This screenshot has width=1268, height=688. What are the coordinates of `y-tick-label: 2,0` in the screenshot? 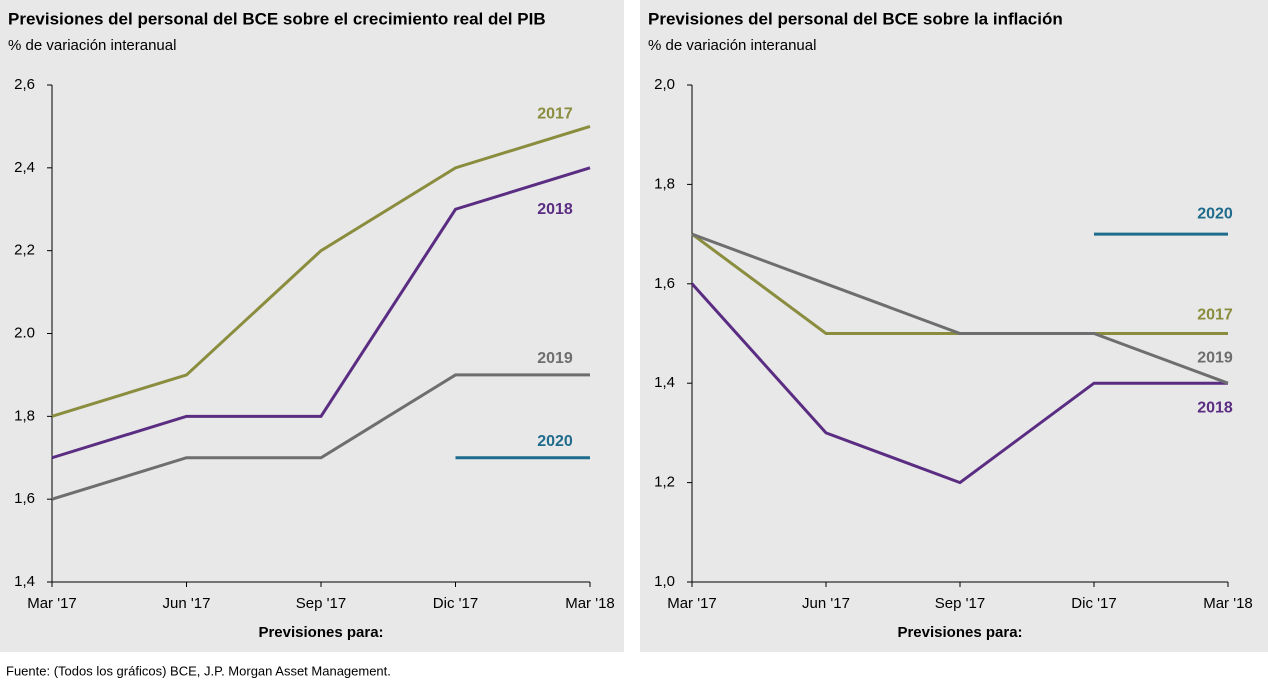 It's located at (664, 84).